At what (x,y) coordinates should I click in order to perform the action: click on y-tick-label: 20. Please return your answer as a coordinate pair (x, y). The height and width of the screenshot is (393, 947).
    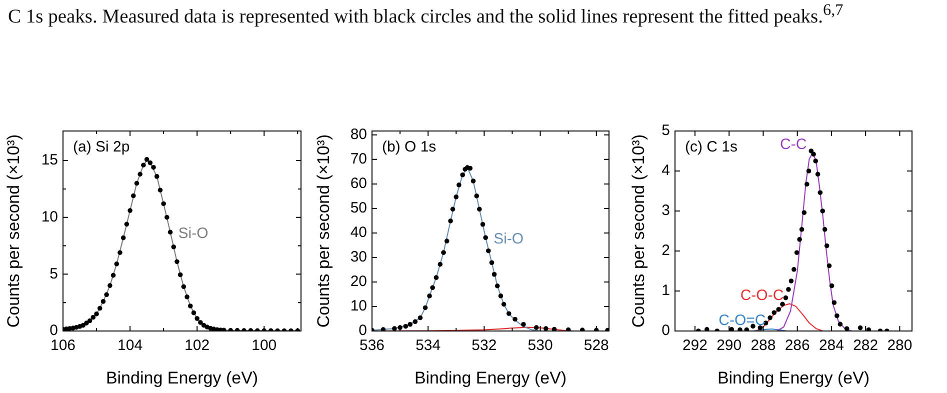
    Looking at the image, I should click on (358, 281).